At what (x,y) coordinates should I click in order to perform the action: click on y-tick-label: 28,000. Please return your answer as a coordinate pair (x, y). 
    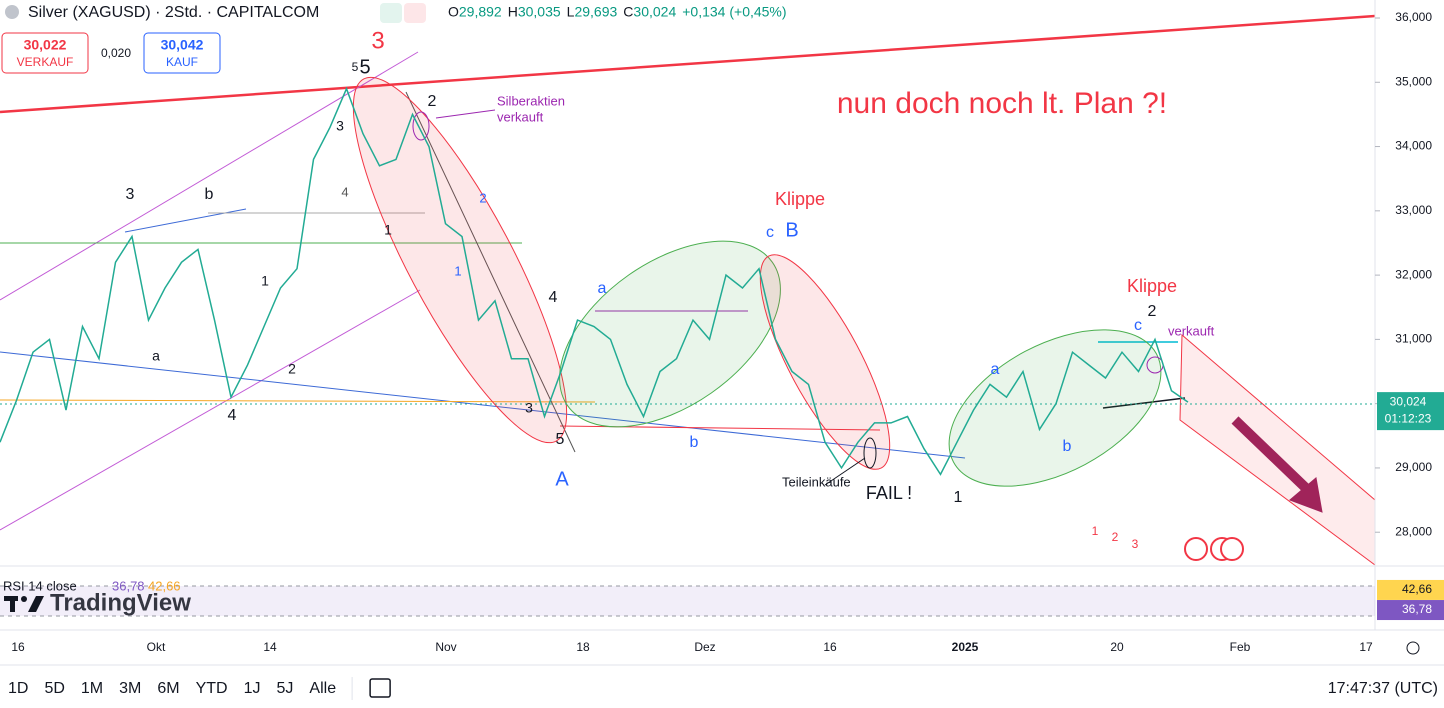
    Looking at the image, I should click on (1413, 531).